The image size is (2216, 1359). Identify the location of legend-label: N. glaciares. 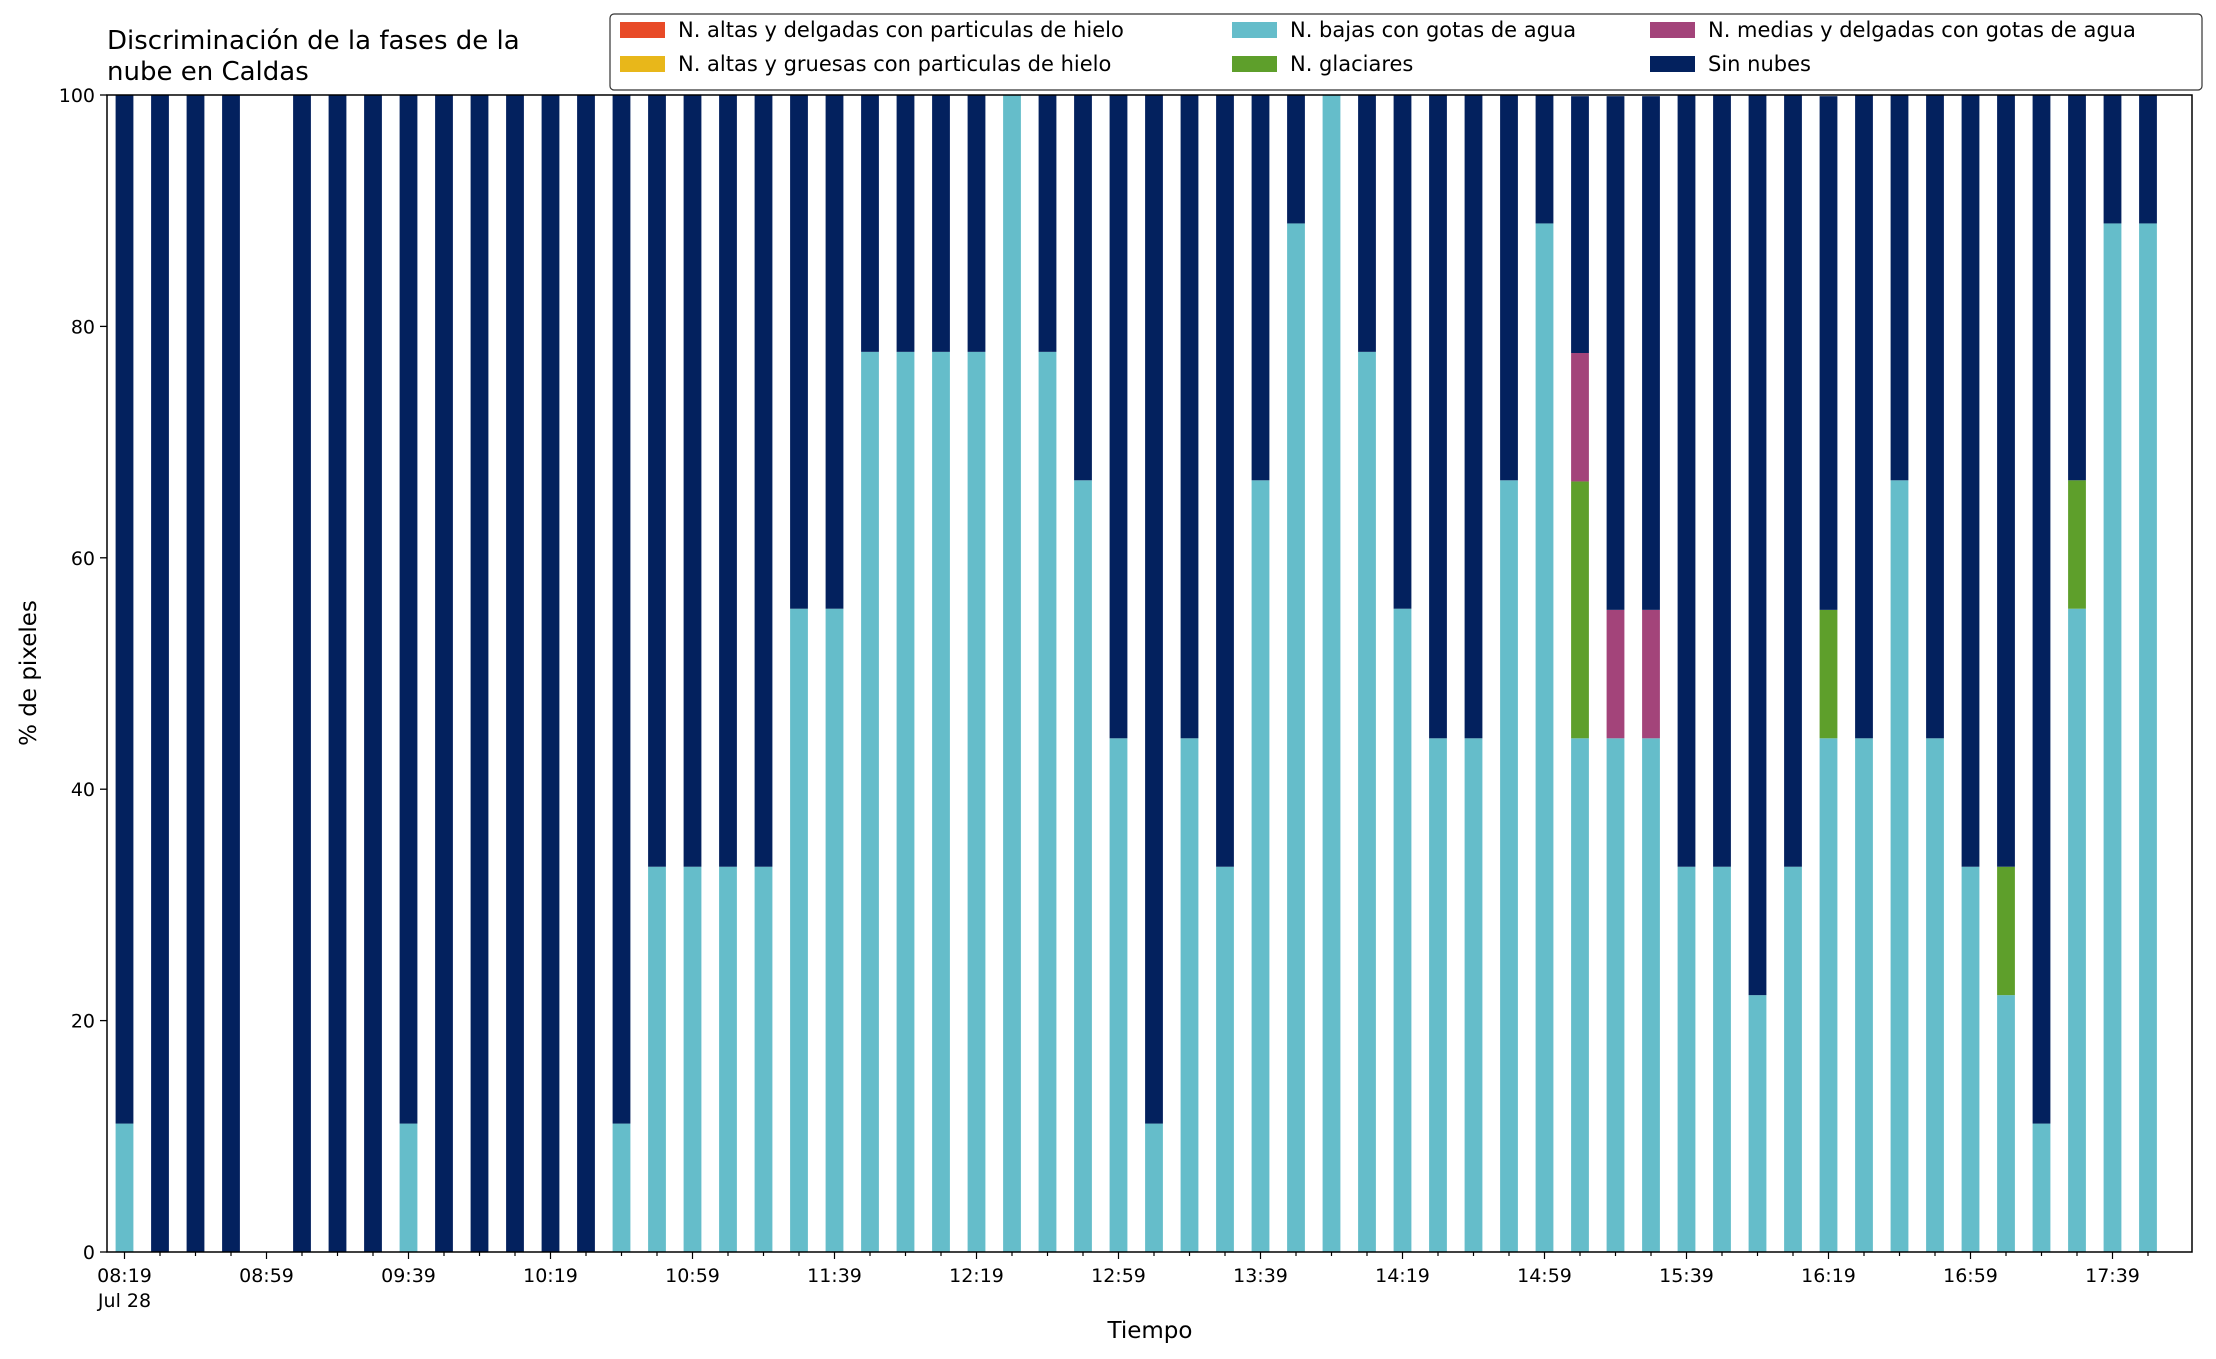
(1351, 64).